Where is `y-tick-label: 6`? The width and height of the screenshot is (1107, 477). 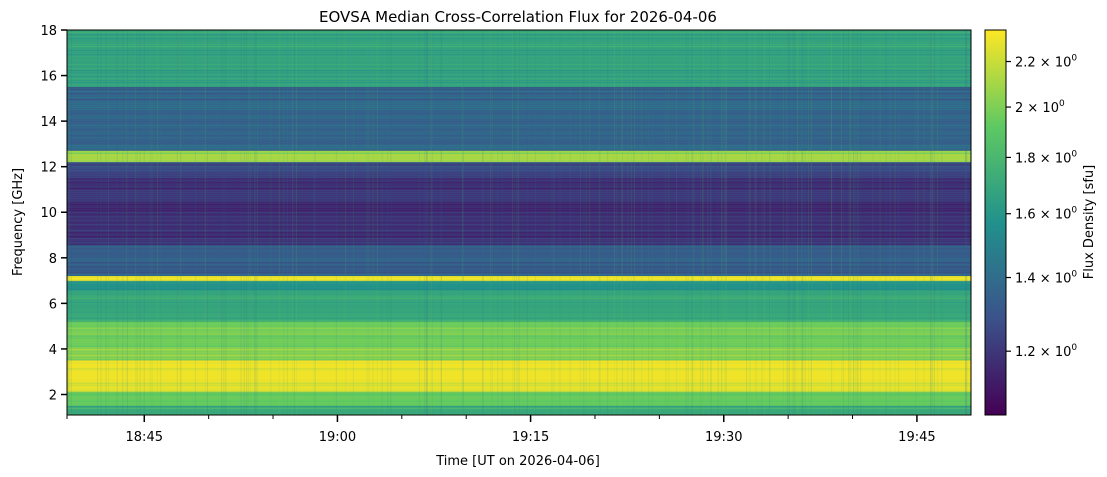
y-tick-label: 6 is located at coordinates (53, 304).